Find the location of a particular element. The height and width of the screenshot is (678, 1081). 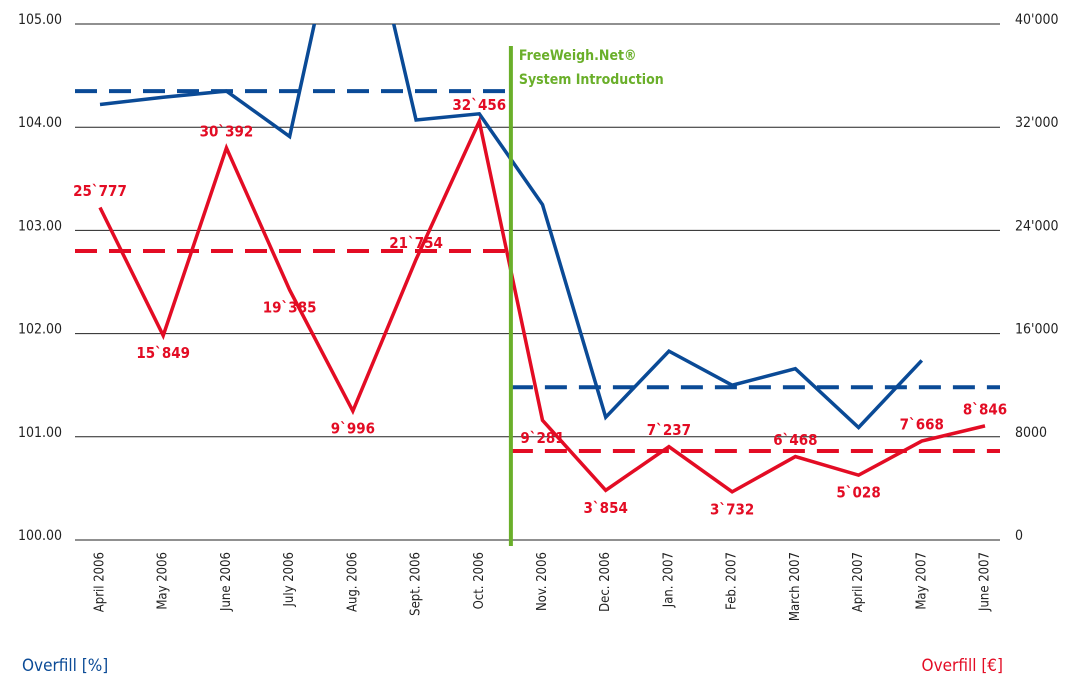

x-tick-label: July 2006 is located at coordinates (289, 580).